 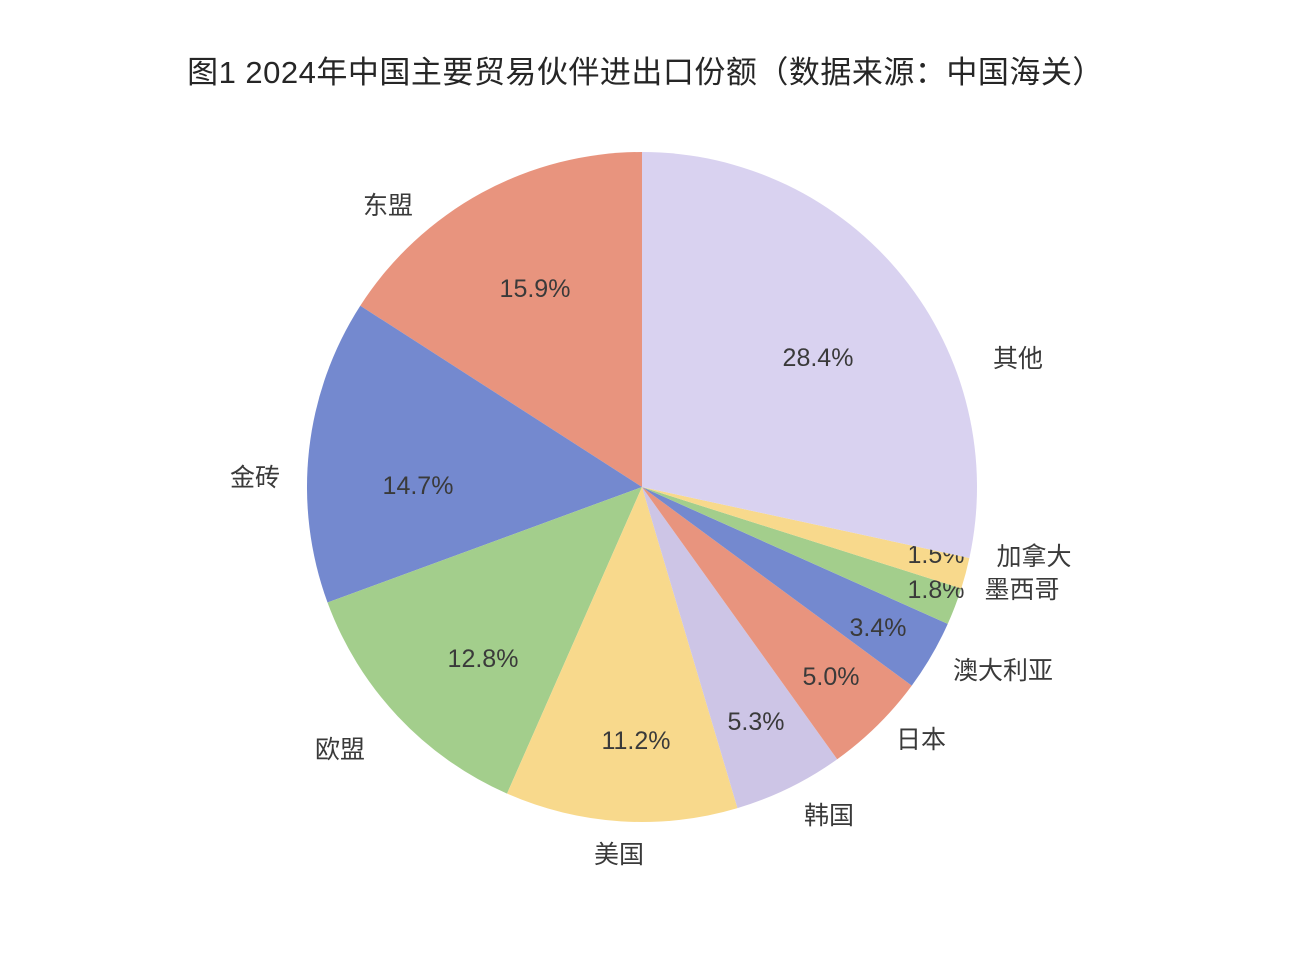 What do you see at coordinates (921, 740) in the screenshot?
I see `name-label-japan: 日本` at bounding box center [921, 740].